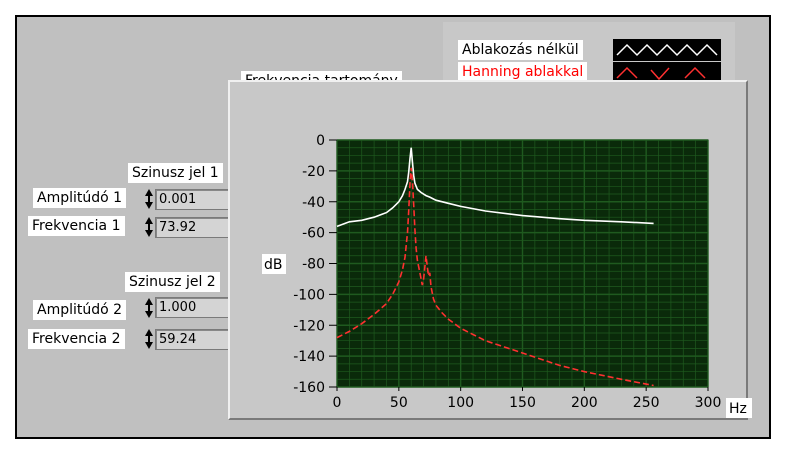  What do you see at coordinates (149, 308) in the screenshot?
I see `amplitude2-spinner` at bounding box center [149, 308].